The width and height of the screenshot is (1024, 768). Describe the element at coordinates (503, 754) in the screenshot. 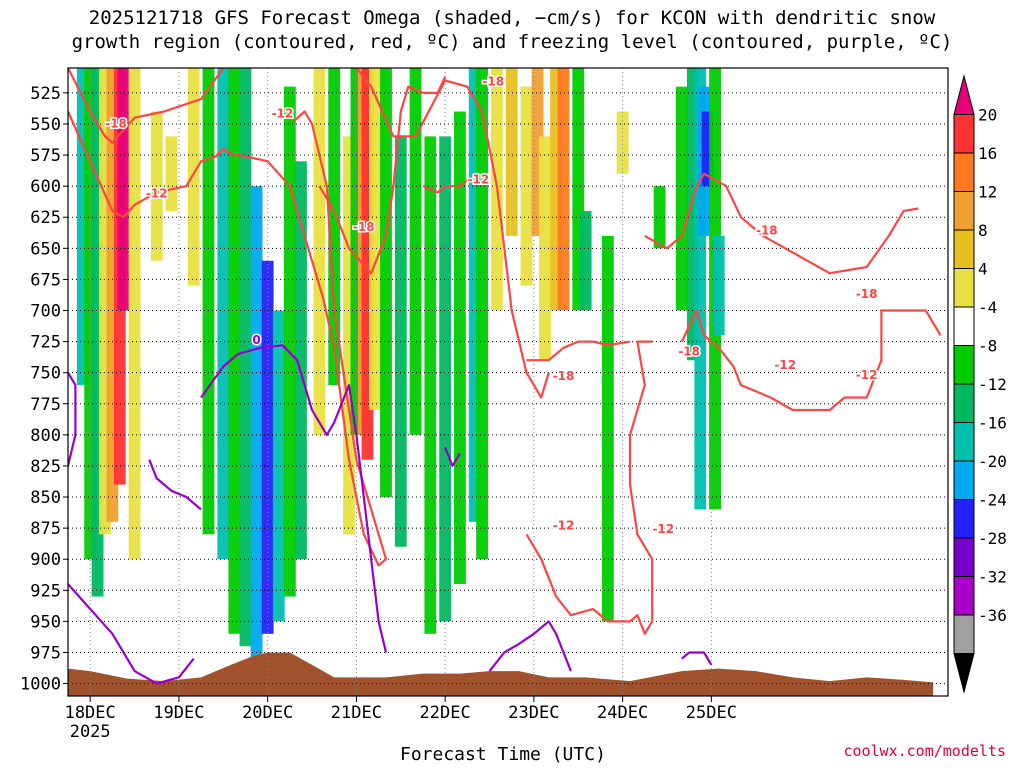

I see `x-axis-title: Forecast Time (UTC)` at that location.